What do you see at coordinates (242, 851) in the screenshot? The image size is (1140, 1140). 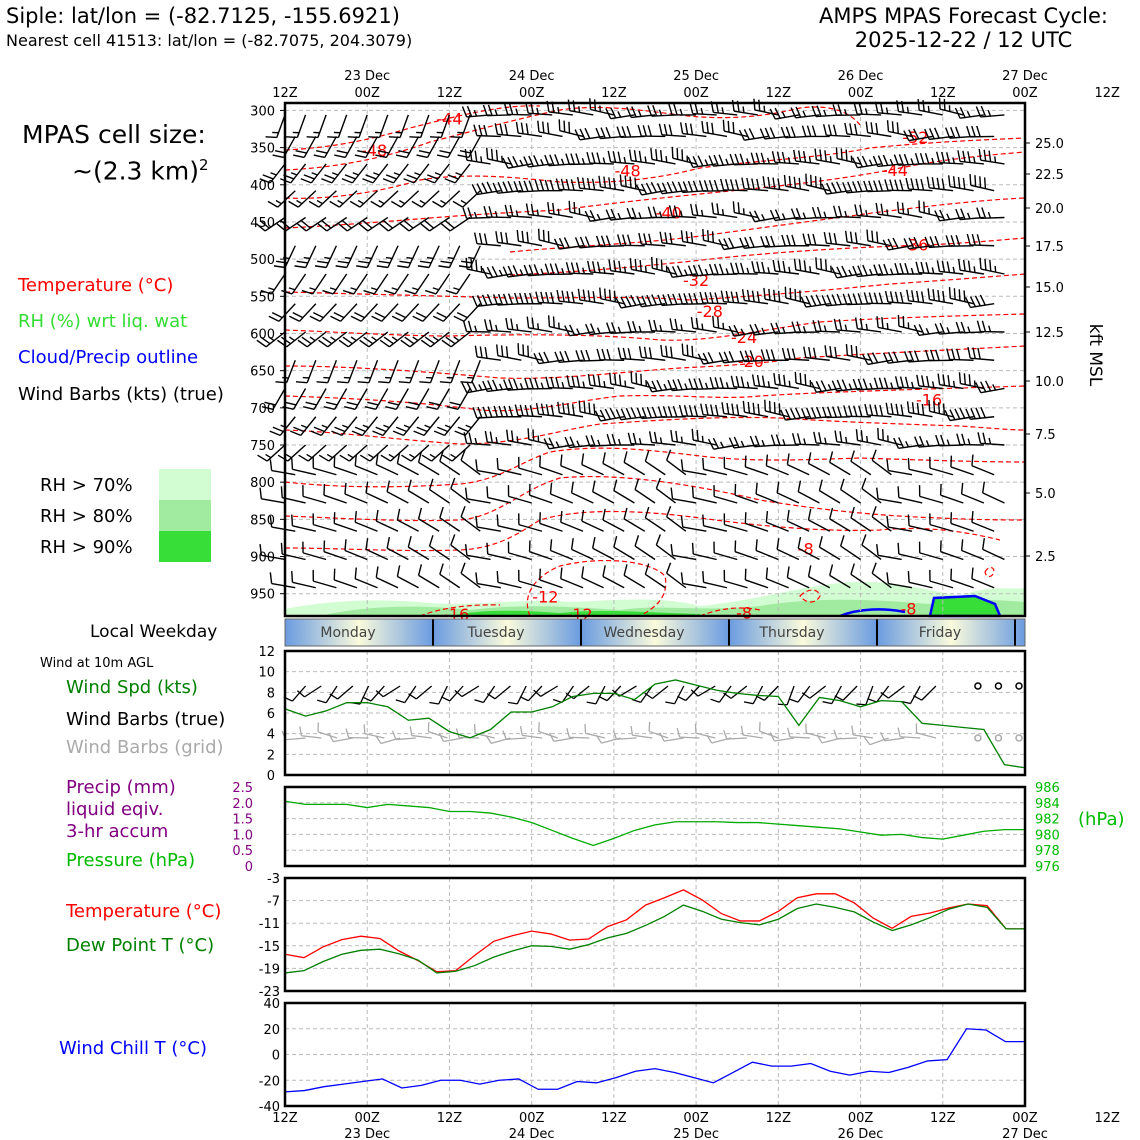 I see `precip-tick-label: 0.5` at bounding box center [242, 851].